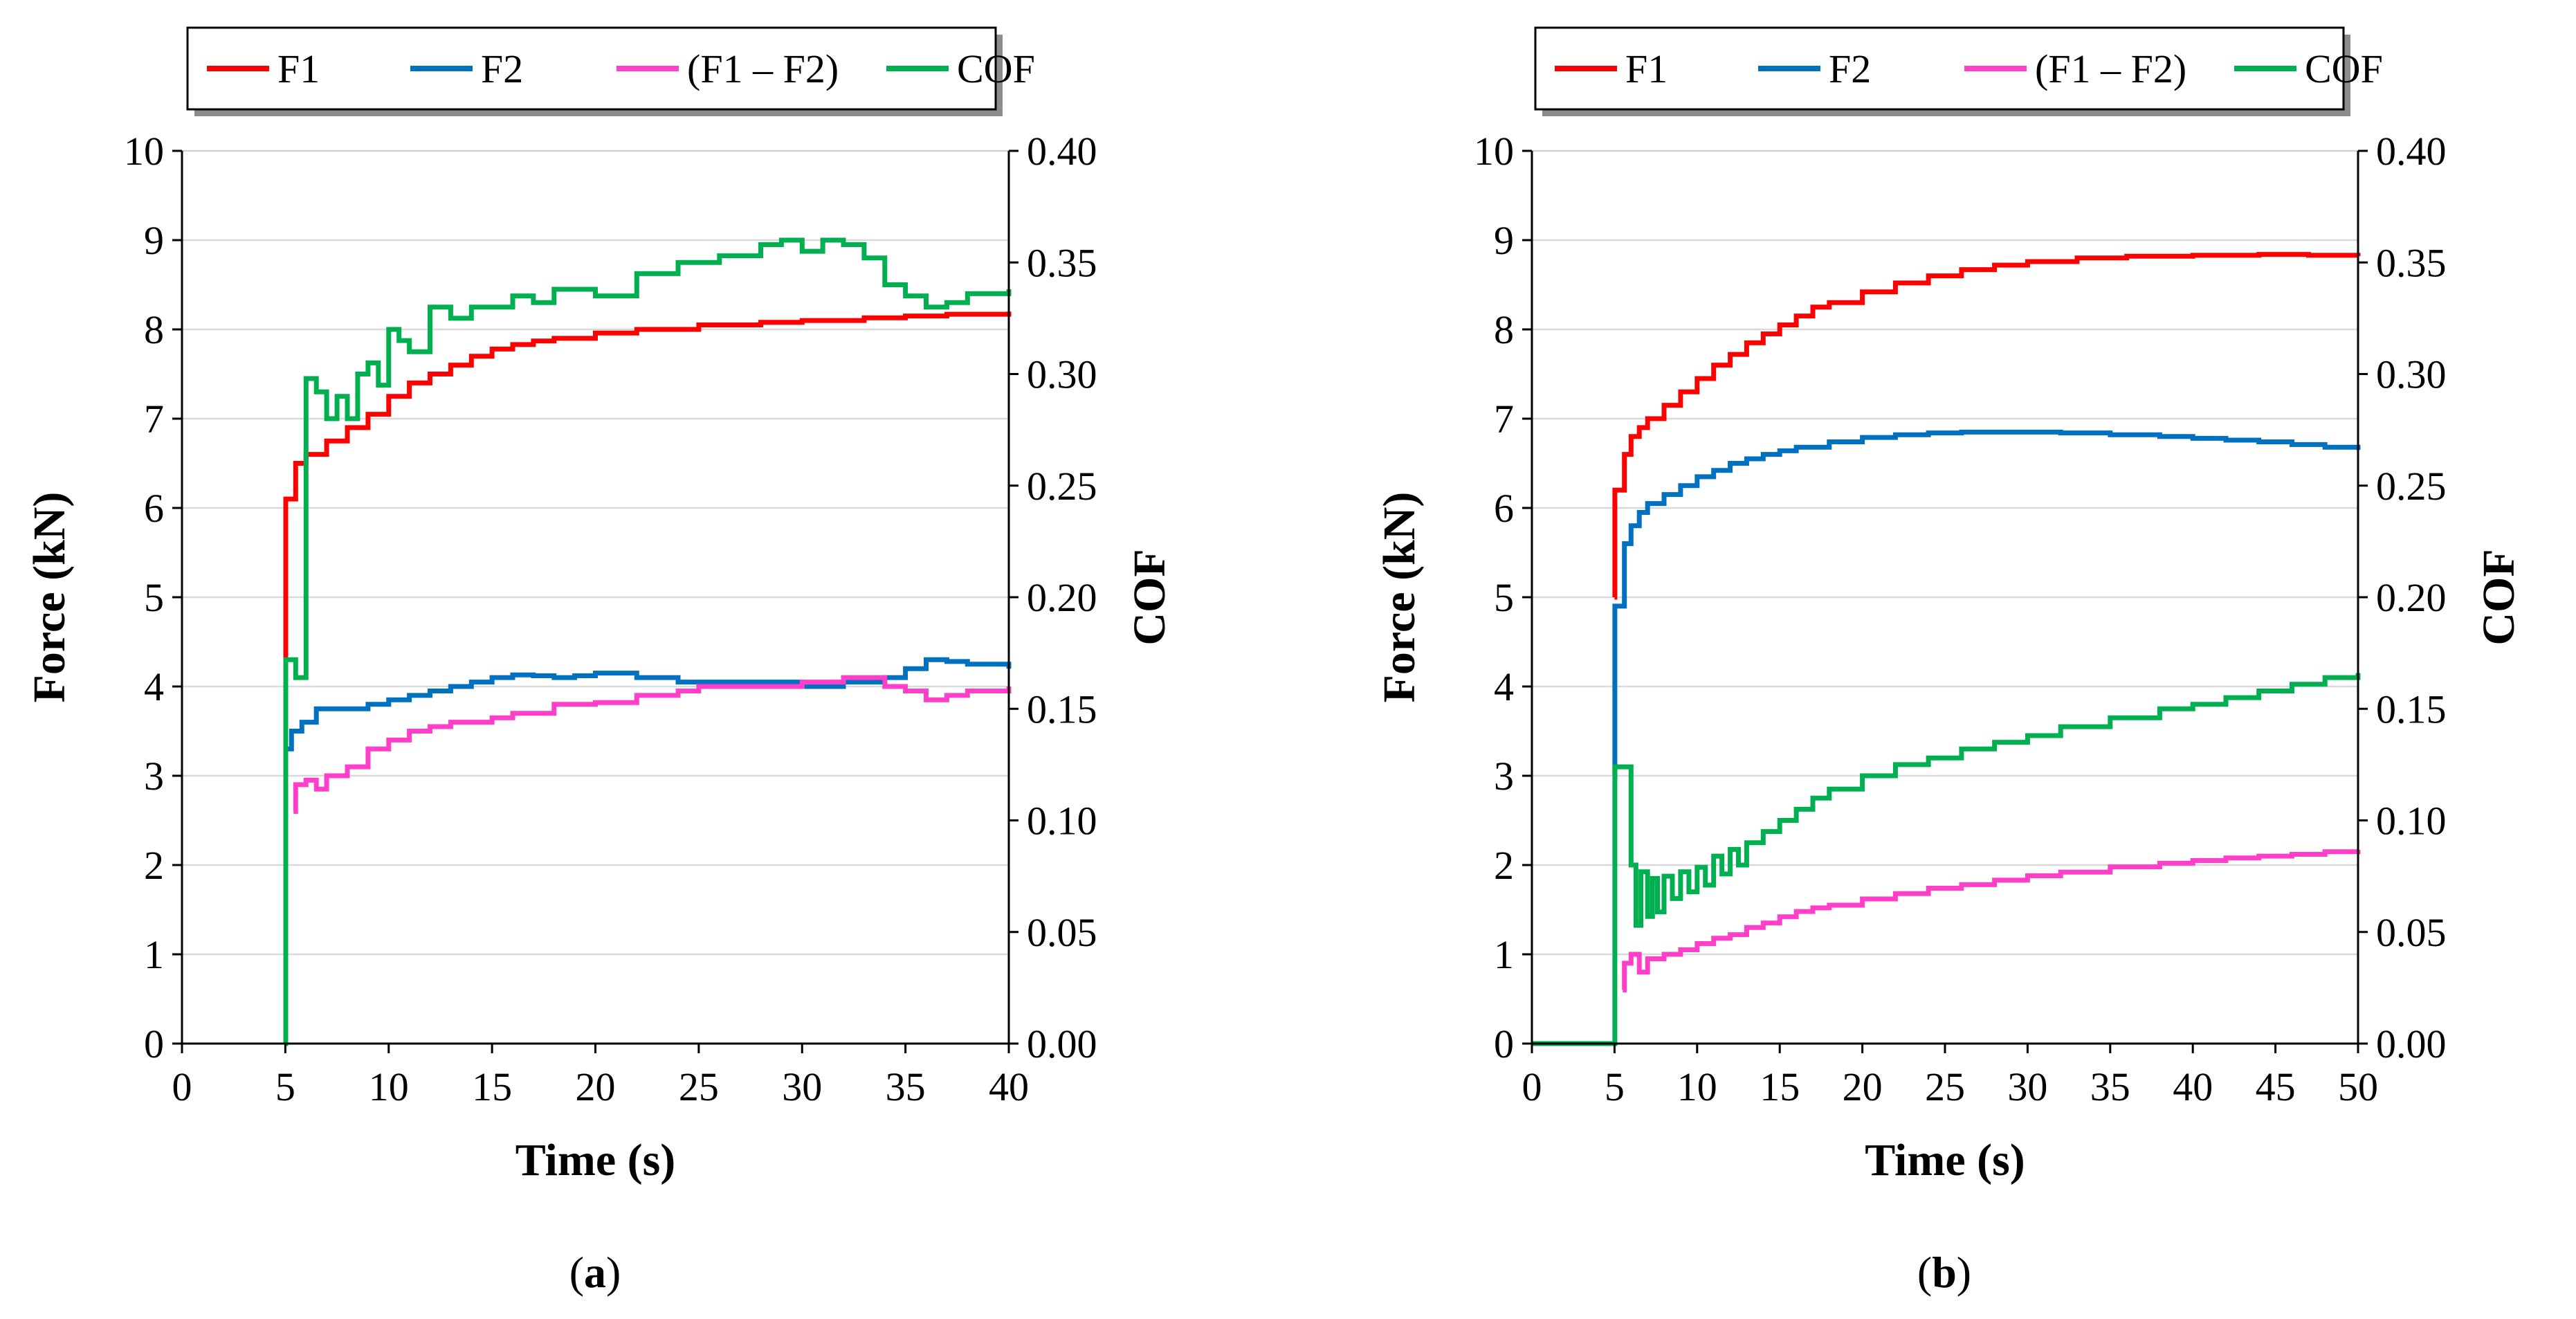 The width and height of the screenshot is (2576, 1319). I want to click on x-tick-labels: 0 5 10 15 20 25 30 35 40, so click(601, 1086).